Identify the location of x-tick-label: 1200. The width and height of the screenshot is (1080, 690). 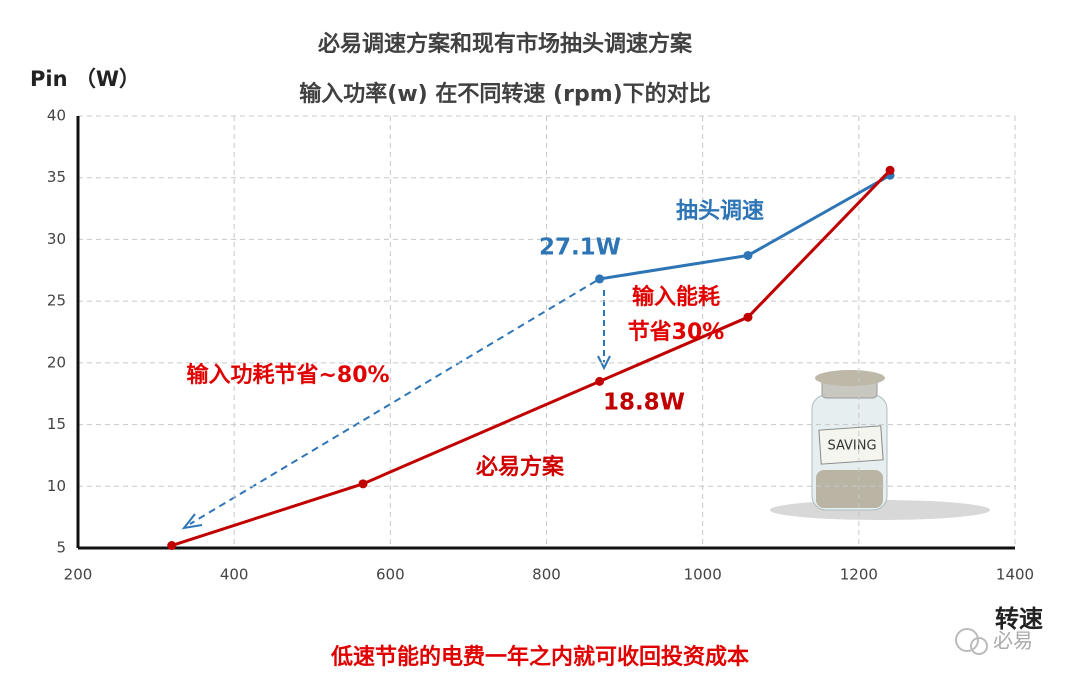
(859, 575).